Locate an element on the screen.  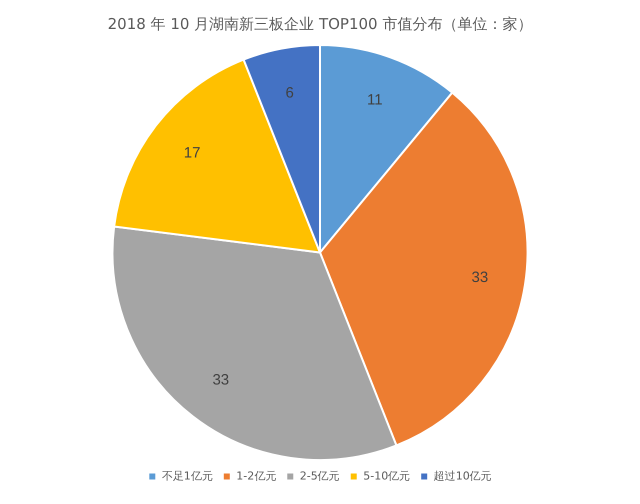
data-label: 11 is located at coordinates (375, 99).